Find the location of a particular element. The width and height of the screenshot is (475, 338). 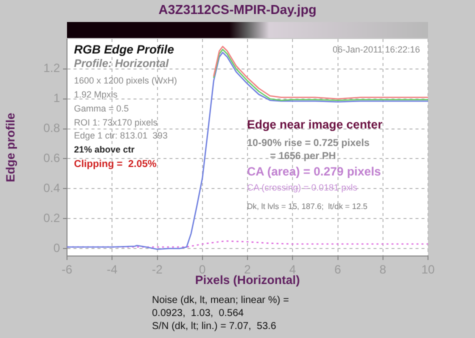

annotation: CA (area) = 0.279 pixels is located at coordinates (314, 171).